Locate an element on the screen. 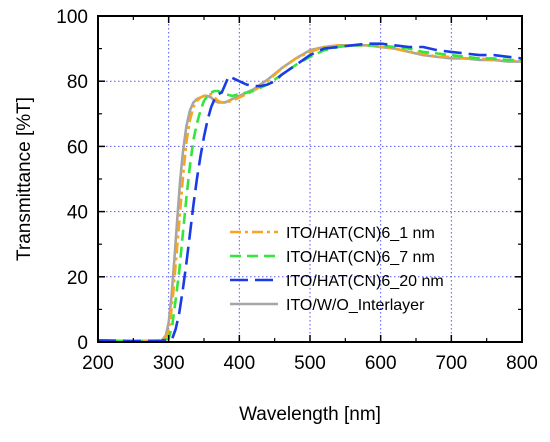  legend-label-4: ITO/W/O_Interlayer is located at coordinates (355, 305).